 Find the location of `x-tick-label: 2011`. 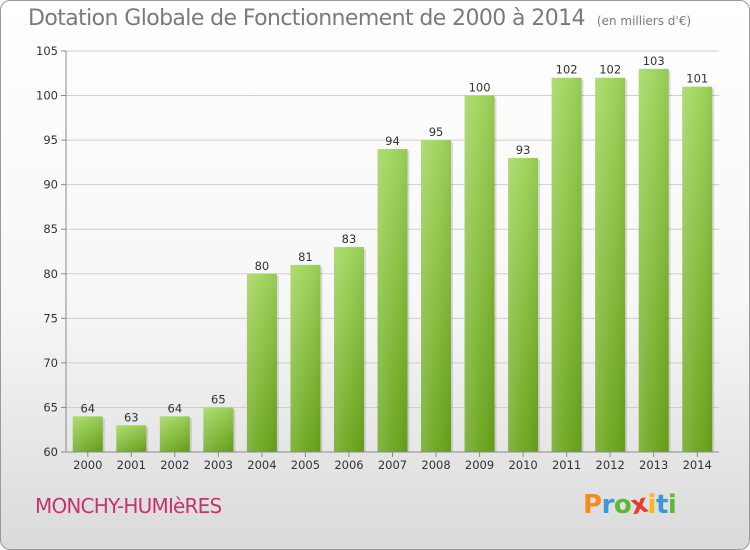

x-tick-label: 2011 is located at coordinates (566, 465).